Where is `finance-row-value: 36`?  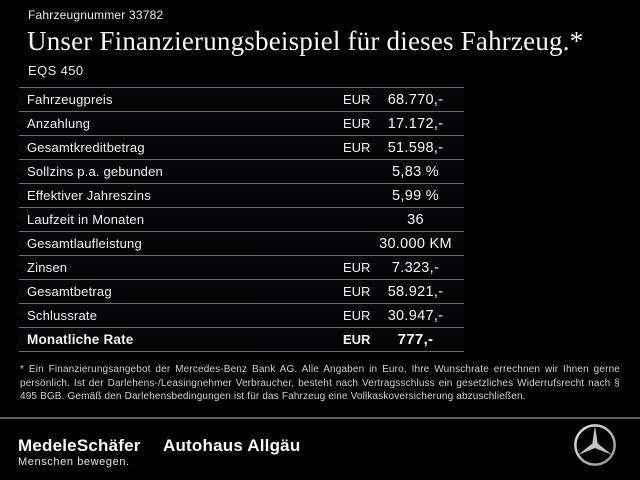
finance-row-value: 36 is located at coordinates (415, 219).